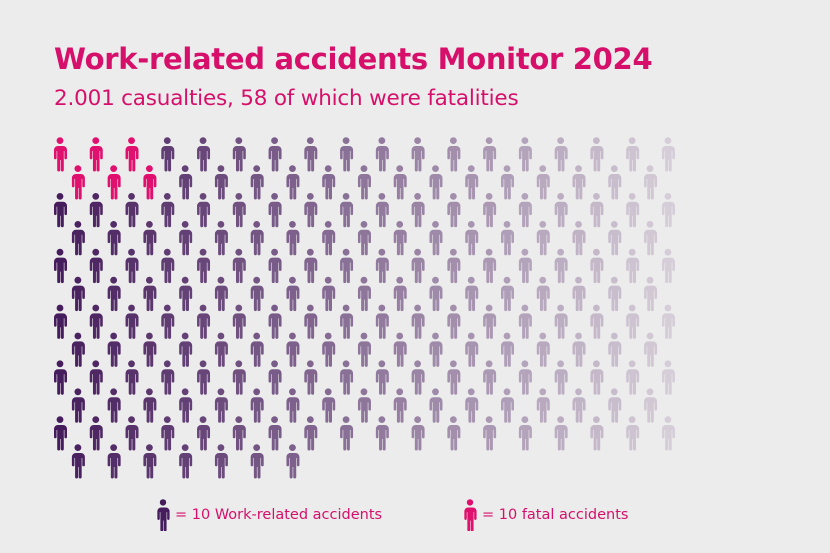  I want to click on legend-label-accidents: = 10 Work-related accidents, so click(279, 515).